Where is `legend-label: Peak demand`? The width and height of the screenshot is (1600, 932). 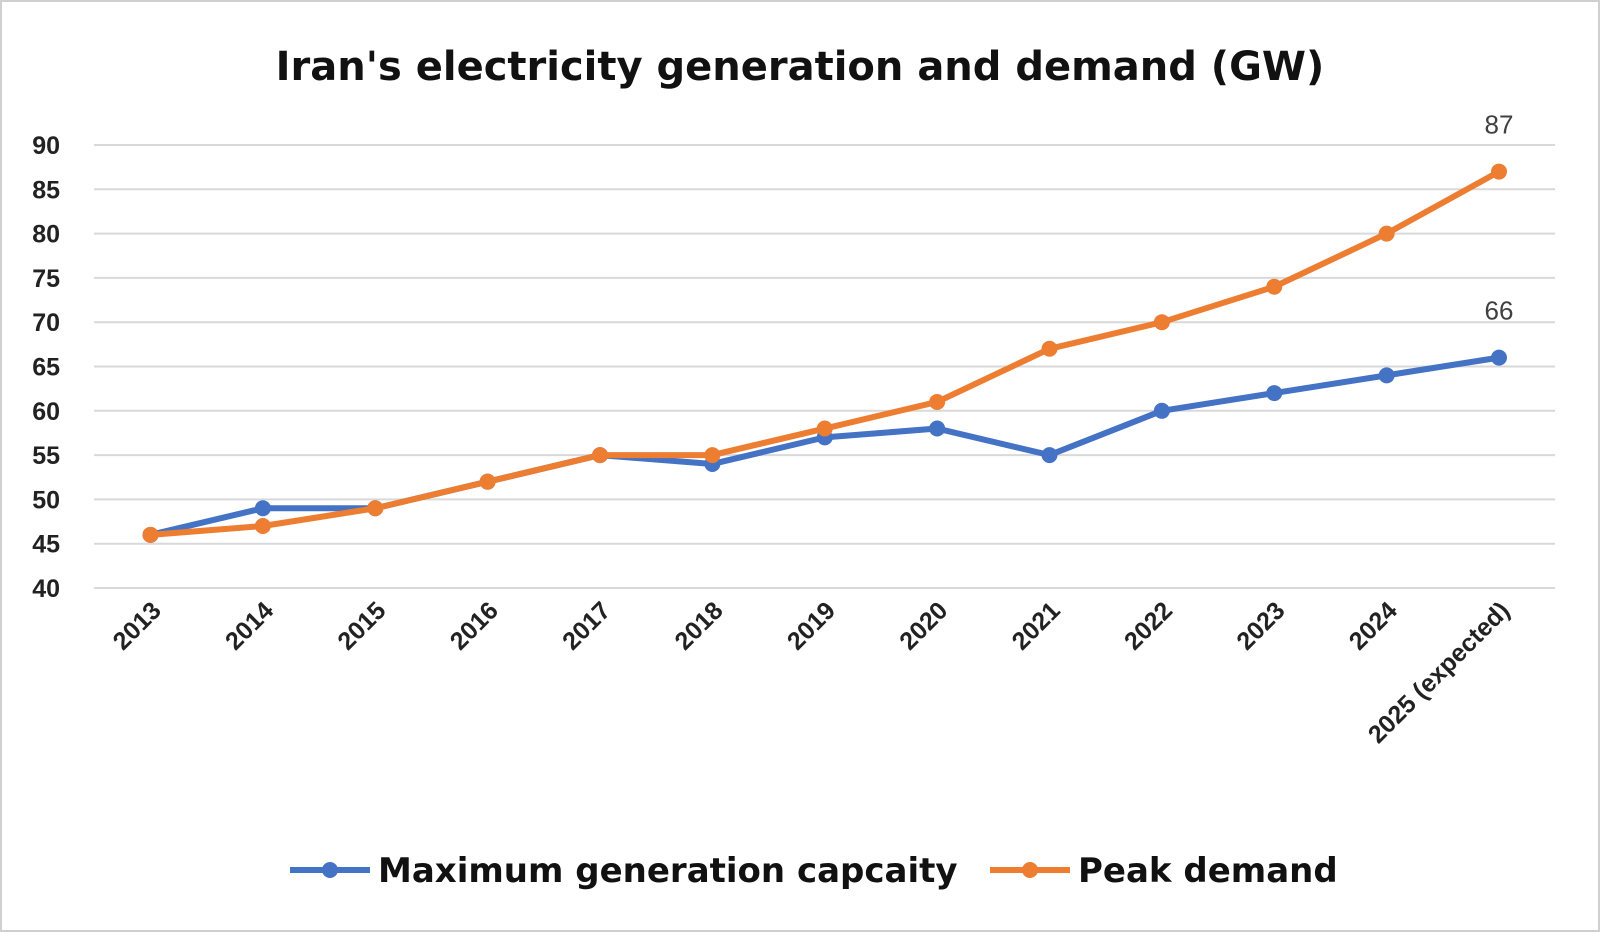
legend-label: Peak demand is located at coordinates (1208, 871).